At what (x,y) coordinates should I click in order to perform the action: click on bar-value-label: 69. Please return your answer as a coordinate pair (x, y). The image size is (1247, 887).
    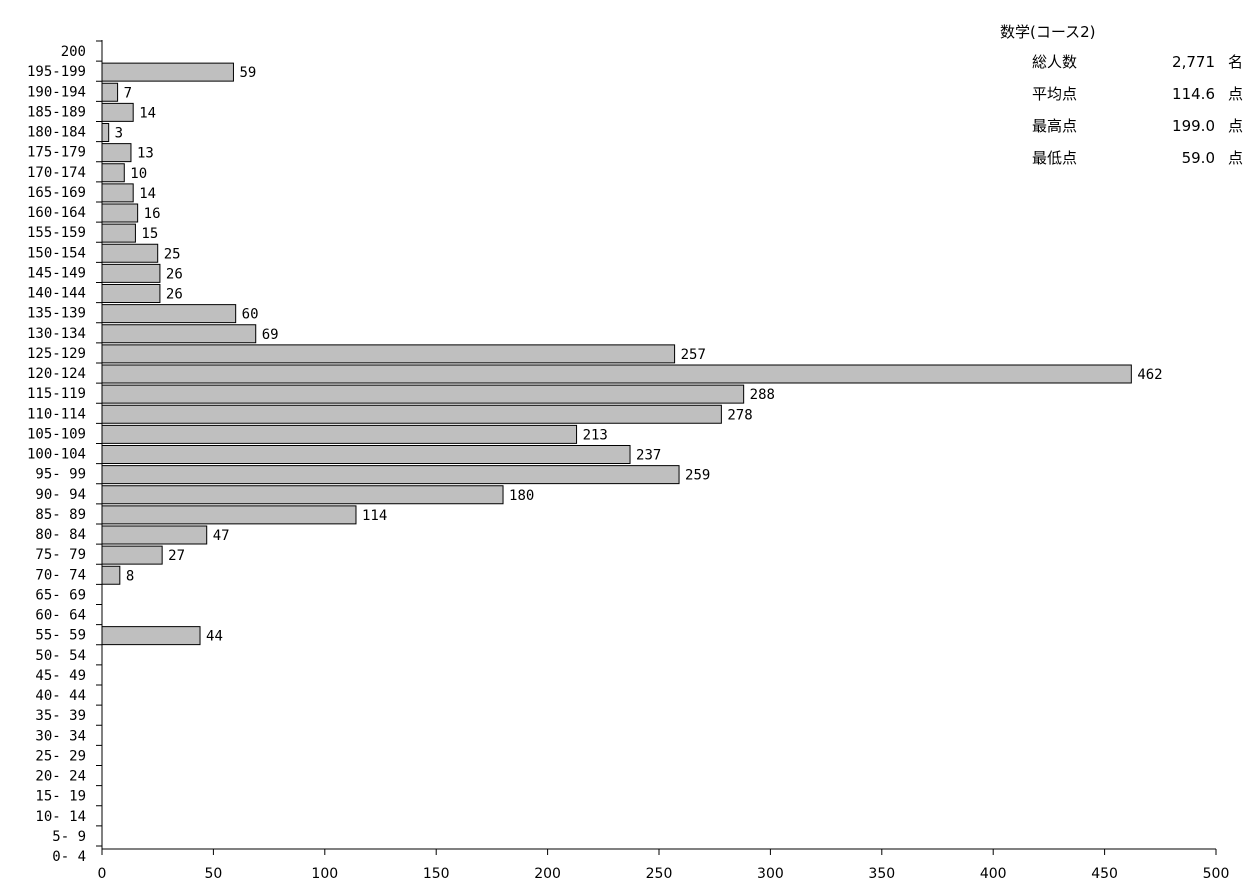
    Looking at the image, I should click on (270, 335).